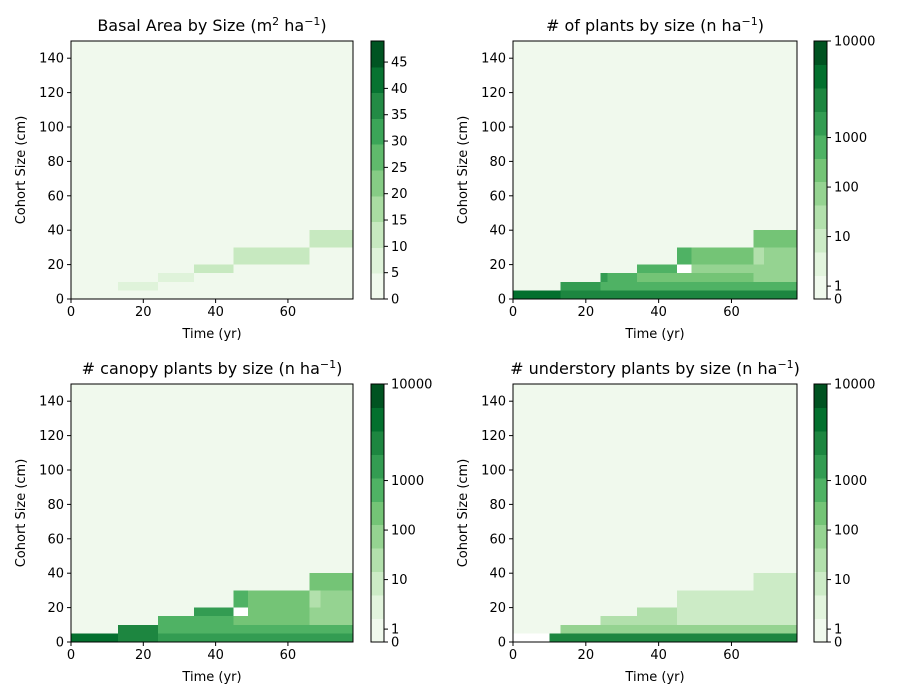  I want to click on y-tick-label: 0, so click(60, 643).